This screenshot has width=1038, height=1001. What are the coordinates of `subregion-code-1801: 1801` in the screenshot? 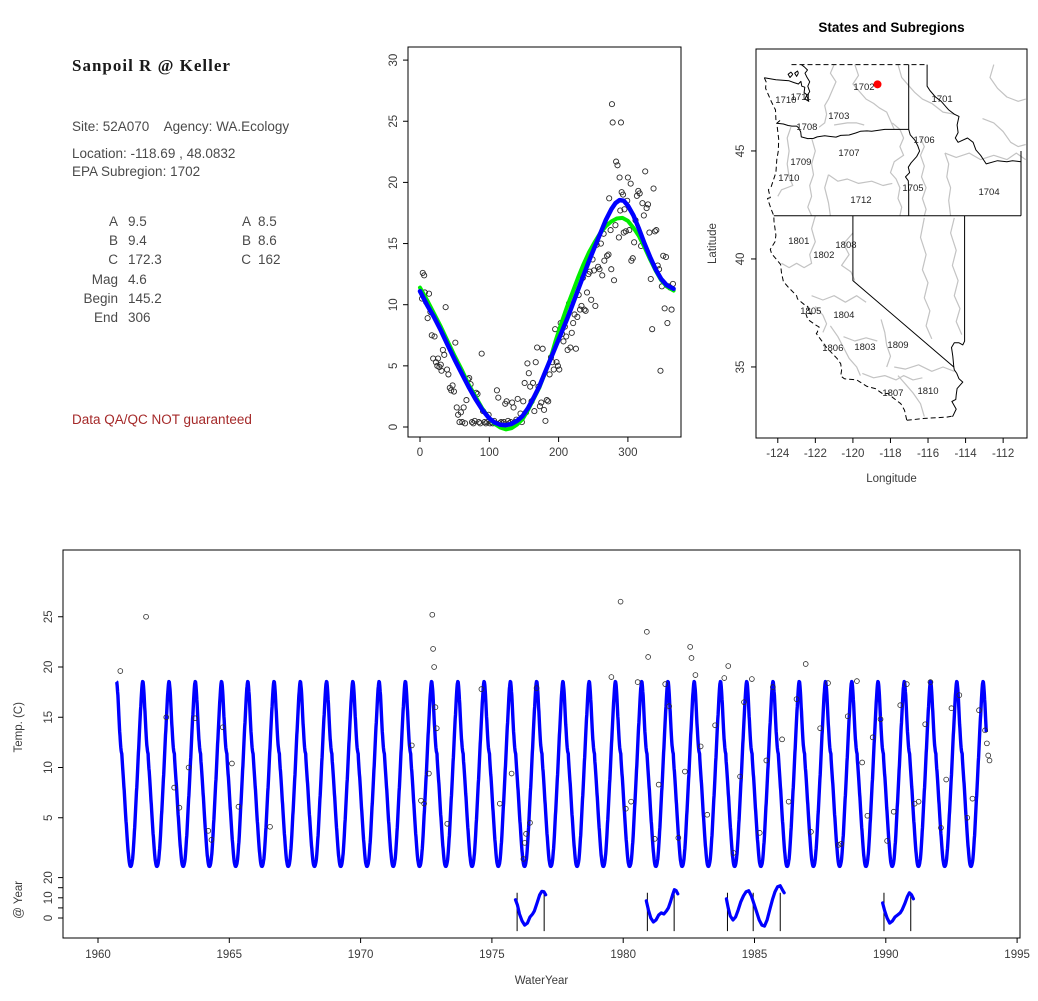 It's located at (798, 241).